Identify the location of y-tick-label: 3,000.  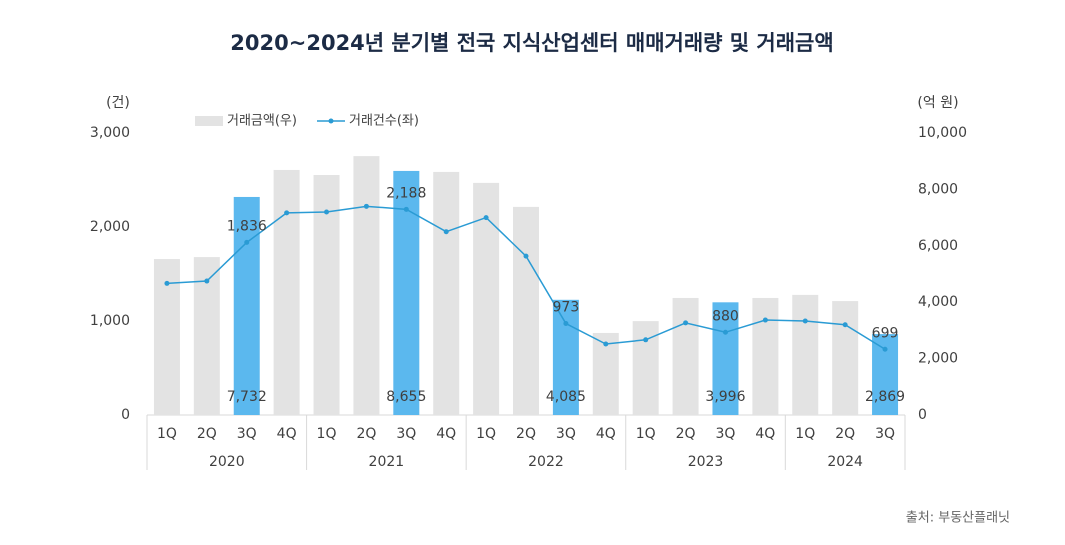
(110, 133).